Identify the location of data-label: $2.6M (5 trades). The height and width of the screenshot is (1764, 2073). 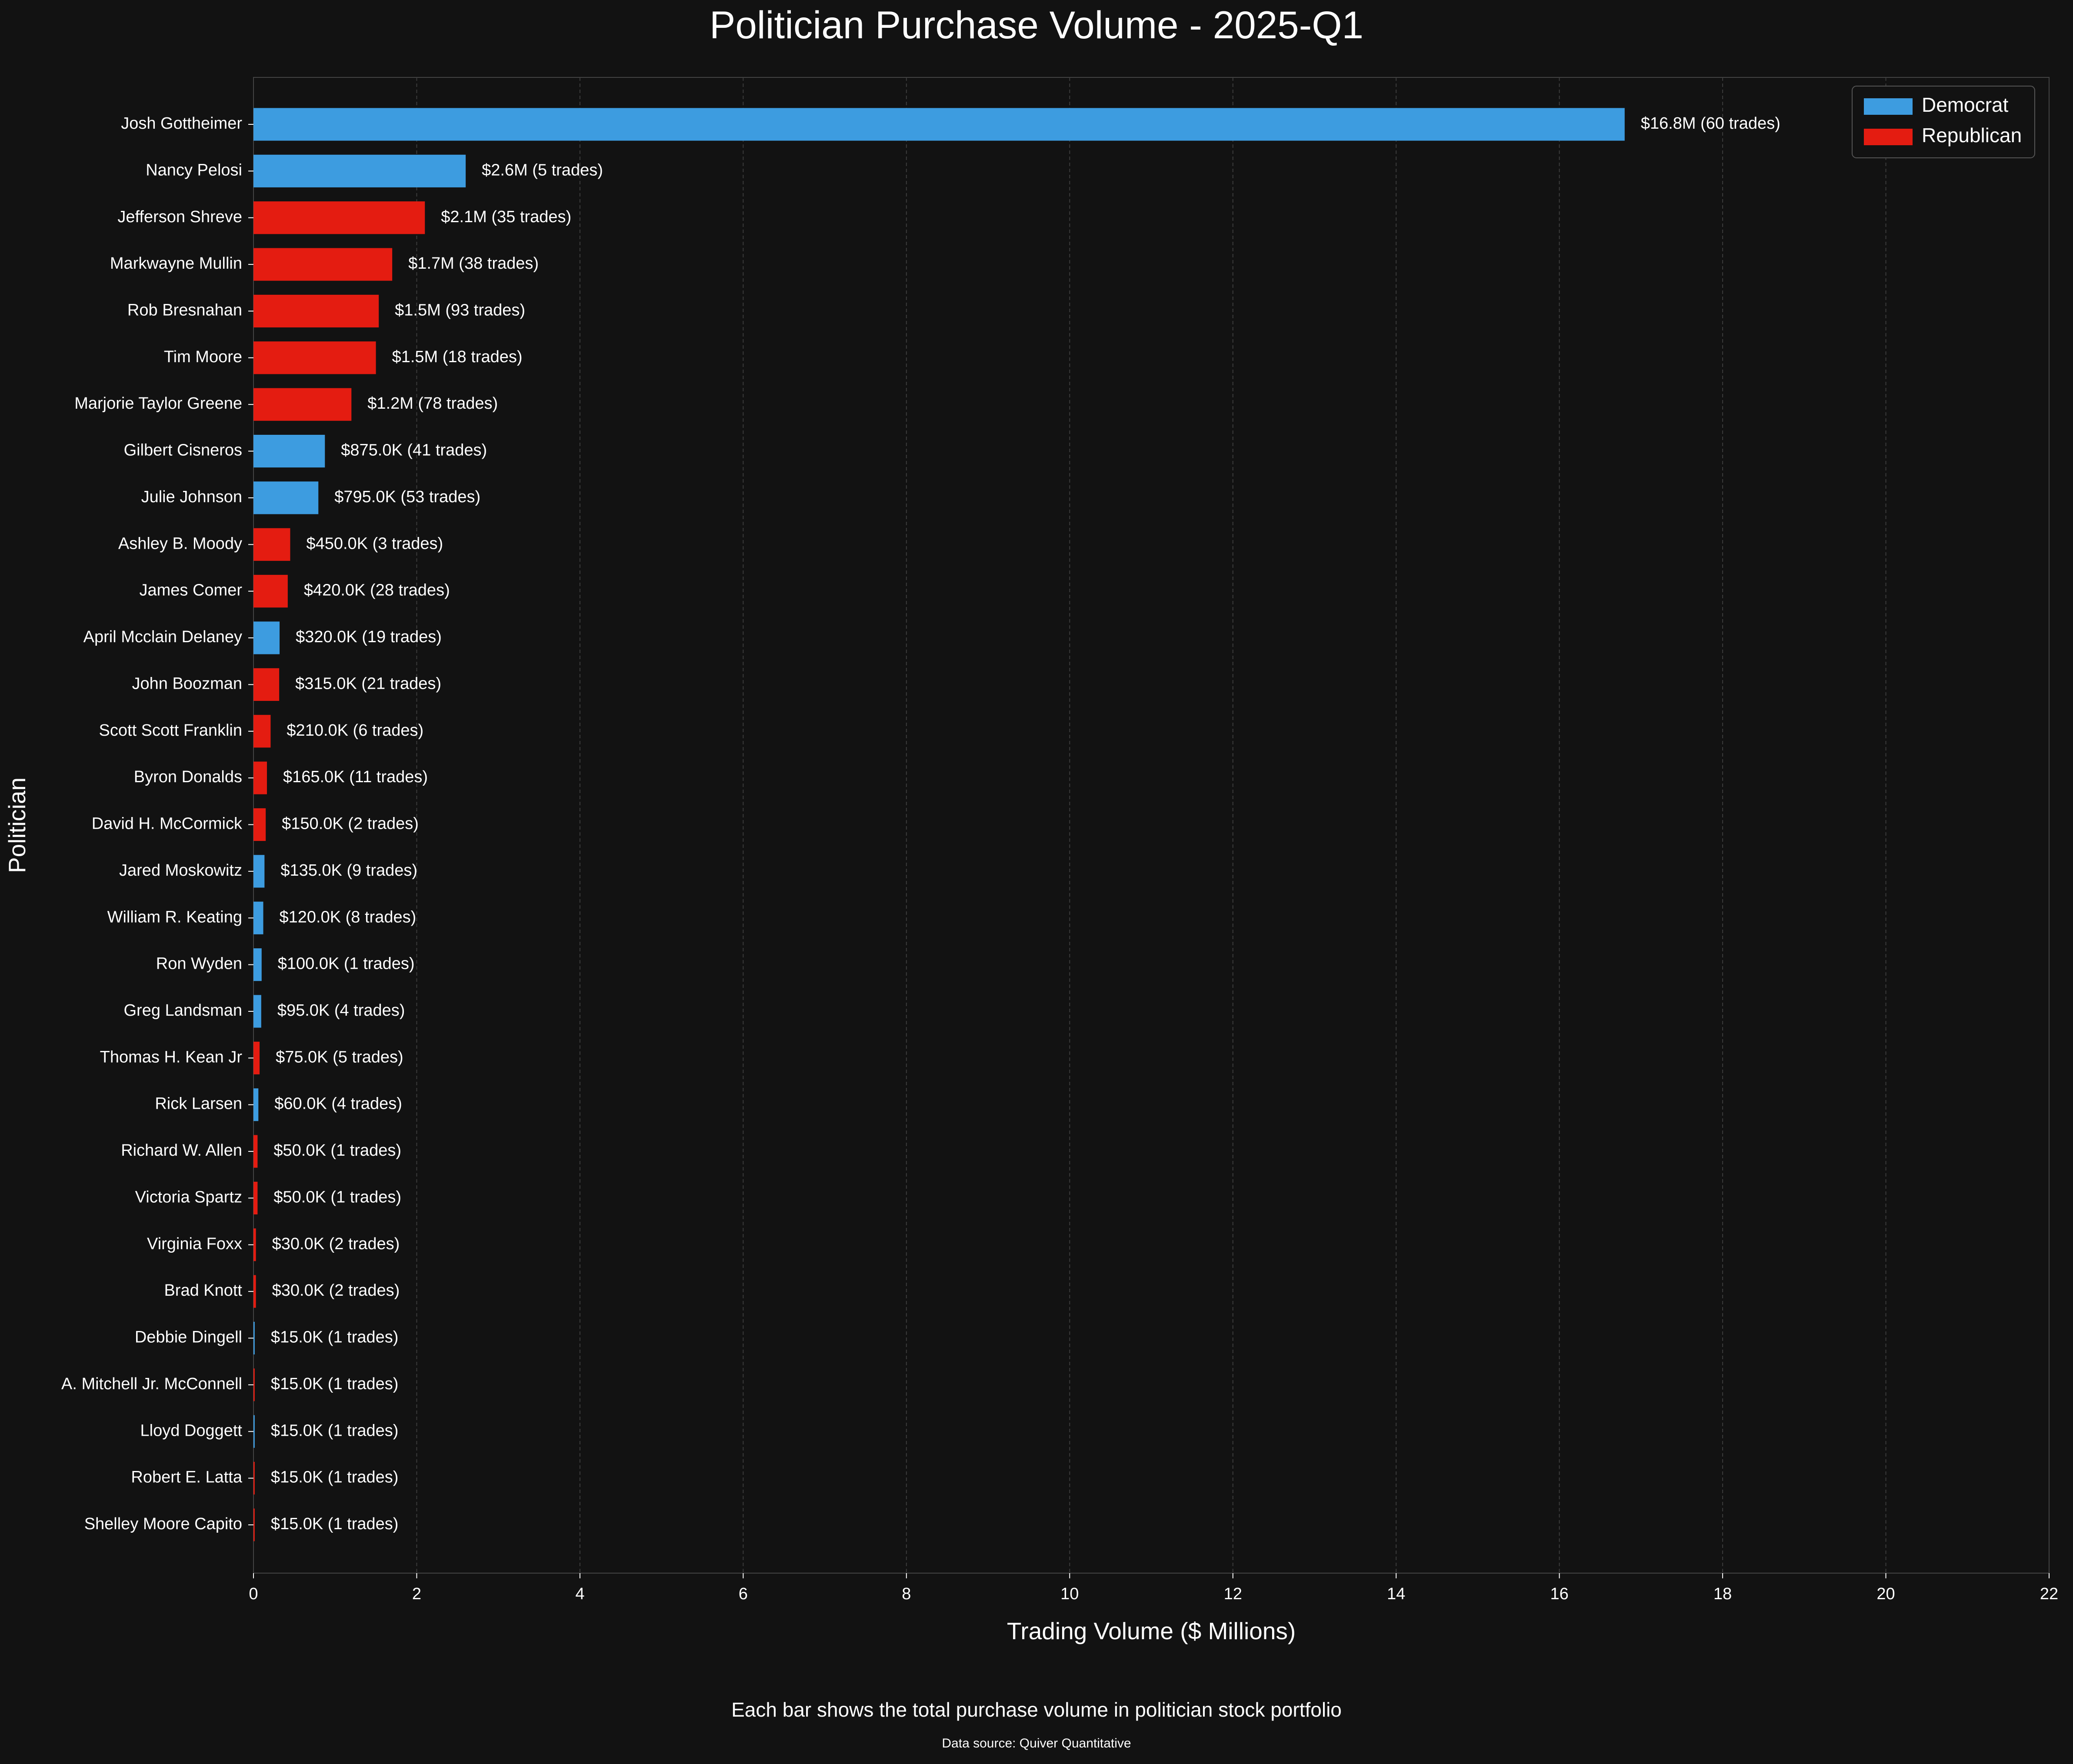
(542, 170).